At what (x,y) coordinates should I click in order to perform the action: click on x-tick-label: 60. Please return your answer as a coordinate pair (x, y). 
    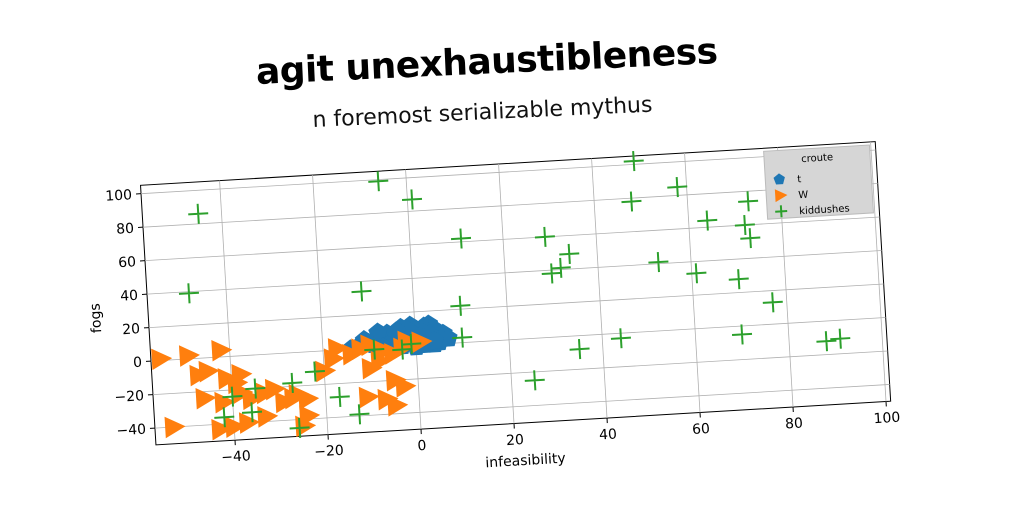
    Looking at the image, I should click on (701, 429).